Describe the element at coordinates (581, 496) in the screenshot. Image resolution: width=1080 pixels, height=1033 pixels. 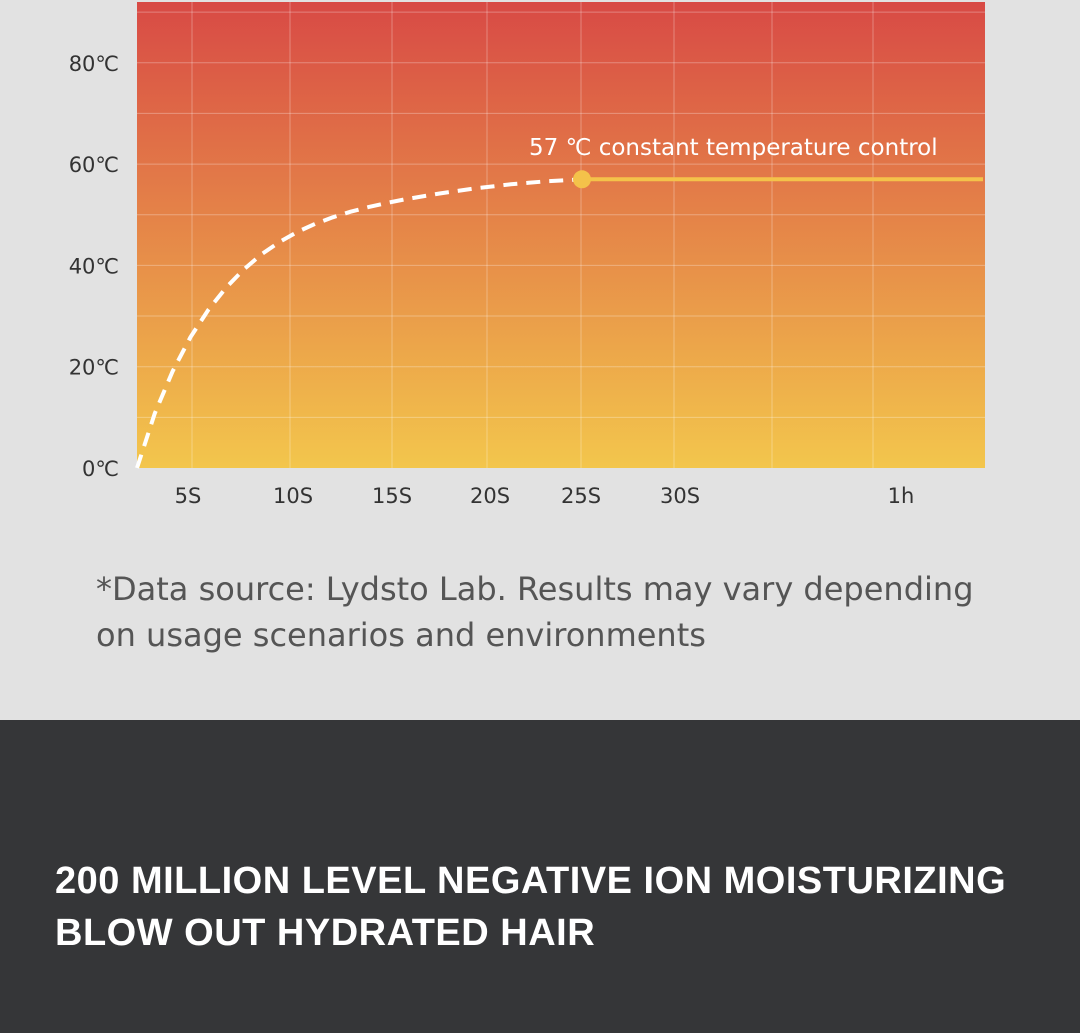
I see `x-tick-label: 25S` at that location.